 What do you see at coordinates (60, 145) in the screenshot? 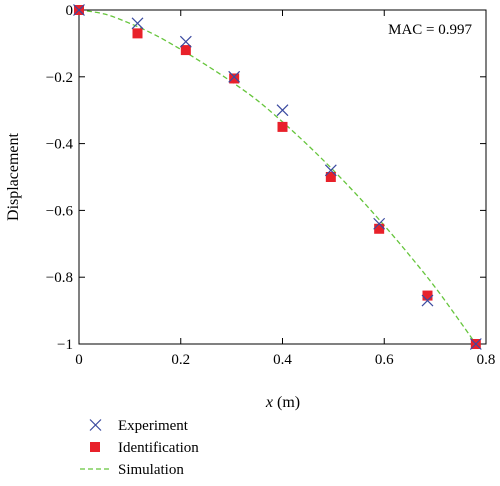
I see `y-tick-label: −0.4` at bounding box center [60, 145].